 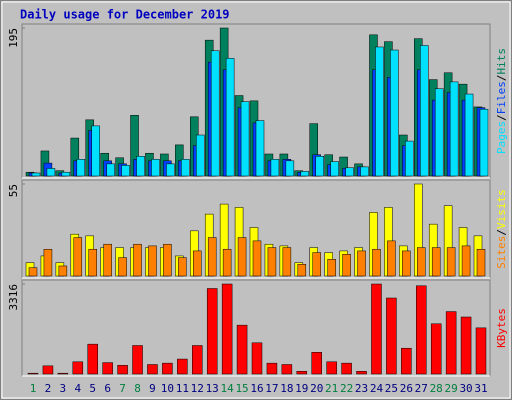 I want to click on x-tick-label: 29, so click(x=451, y=388).